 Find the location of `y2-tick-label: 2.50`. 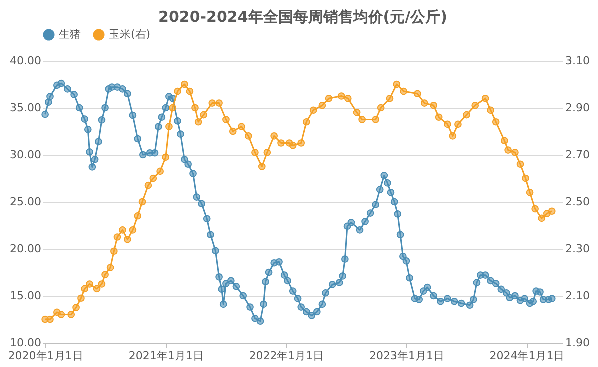

y2-tick-label: 2.50 is located at coordinates (578, 202).